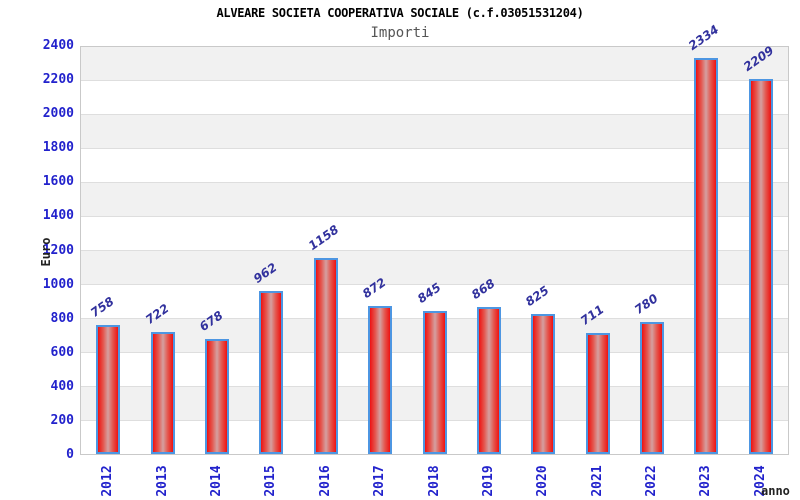 The width and height of the screenshot is (800, 500). What do you see at coordinates (592, 315) in the screenshot?
I see `bar-value-label: 711` at bounding box center [592, 315].